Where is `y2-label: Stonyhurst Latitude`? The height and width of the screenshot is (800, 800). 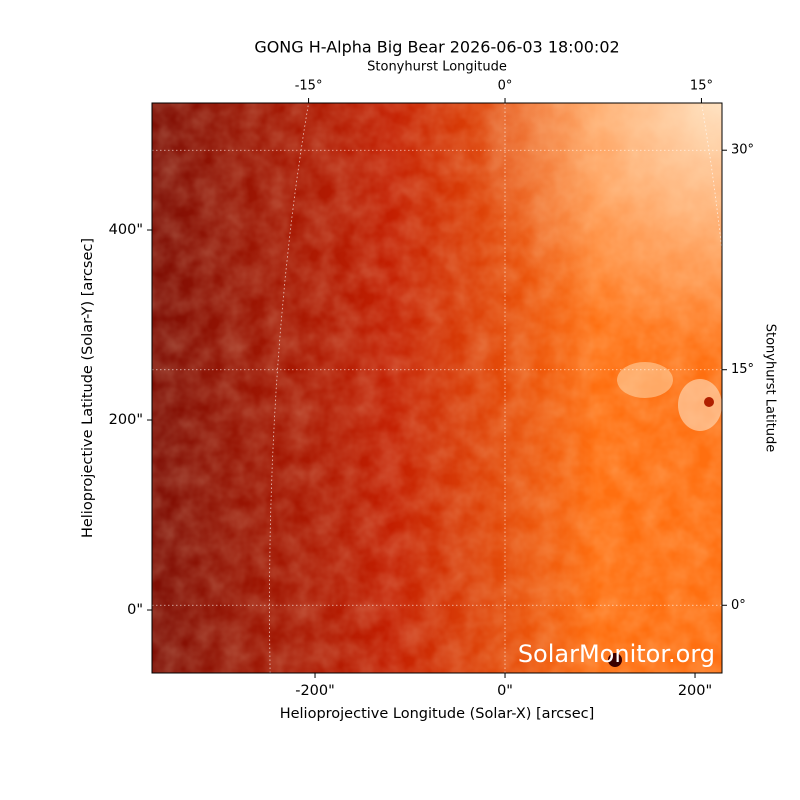 y2-label: Stonyhurst Latitude is located at coordinates (770, 388).